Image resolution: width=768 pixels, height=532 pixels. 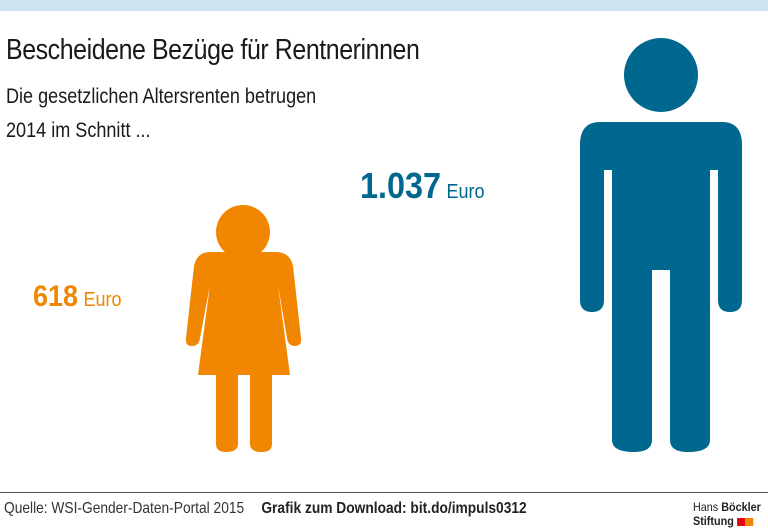 I want to click on women-value-label: 618 Euro, so click(x=77, y=297).